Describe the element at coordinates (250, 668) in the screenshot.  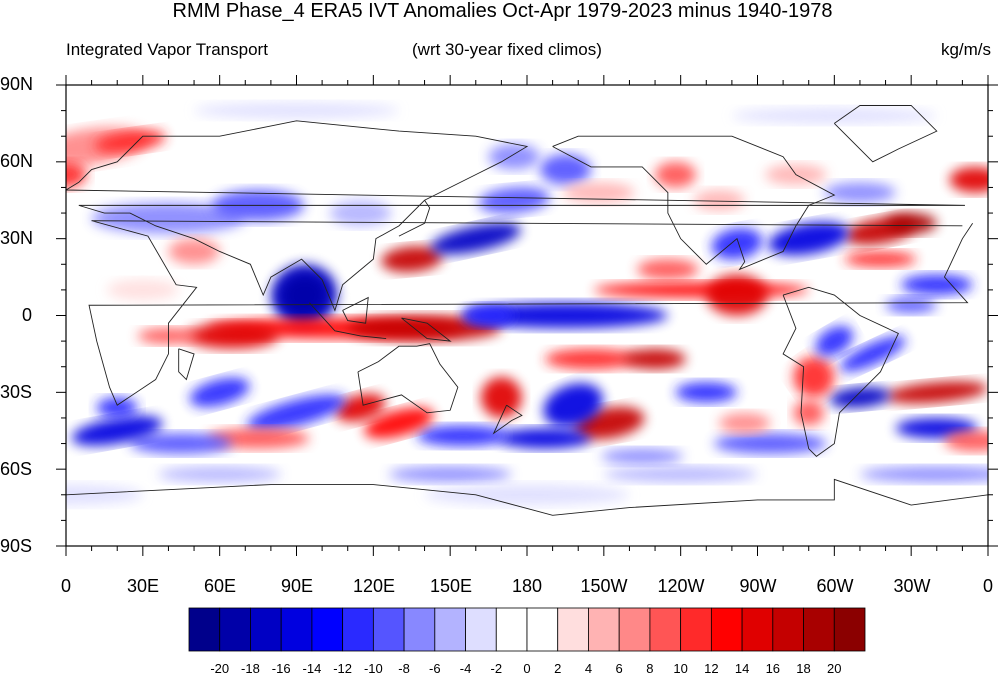
I see `colorbar-tick-label: -18` at that location.